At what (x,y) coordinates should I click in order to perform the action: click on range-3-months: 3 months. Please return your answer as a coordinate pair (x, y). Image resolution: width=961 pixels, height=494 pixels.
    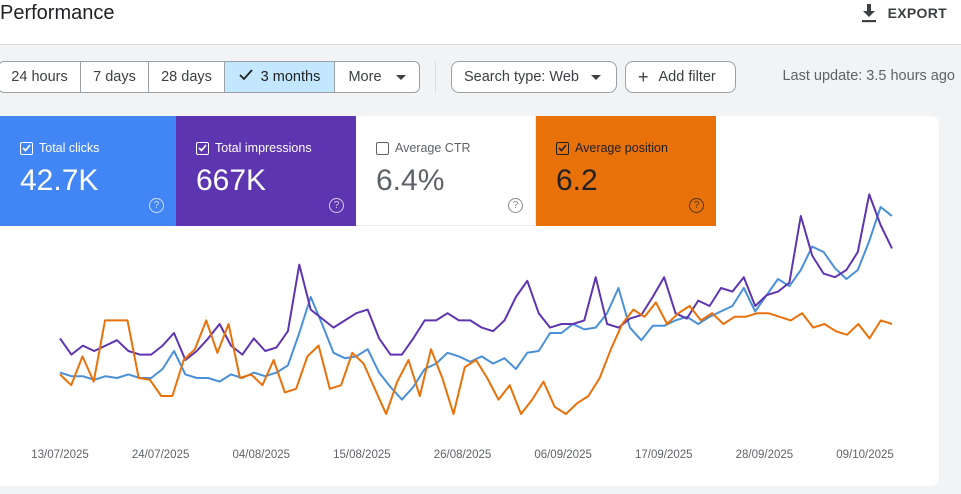
    Looking at the image, I should click on (280, 77).